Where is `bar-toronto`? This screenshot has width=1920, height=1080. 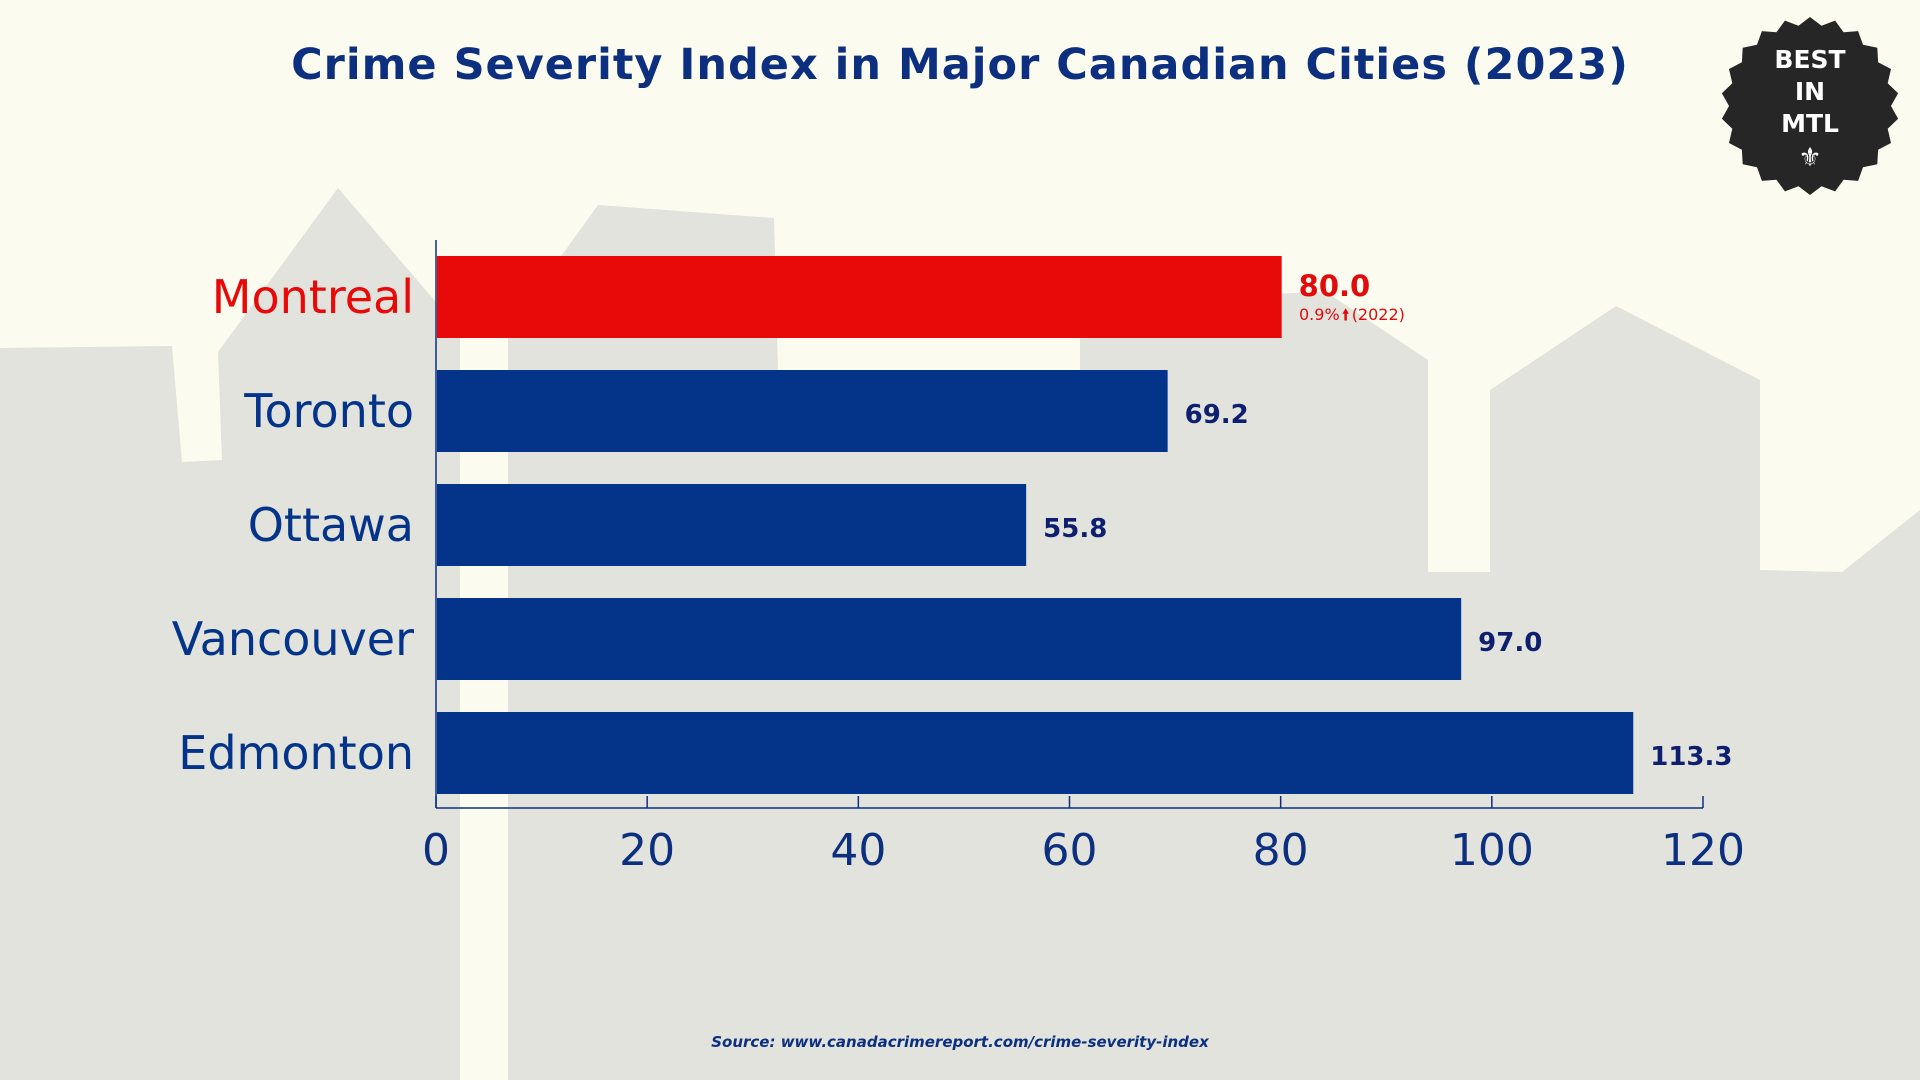 bar-toronto is located at coordinates (802, 411).